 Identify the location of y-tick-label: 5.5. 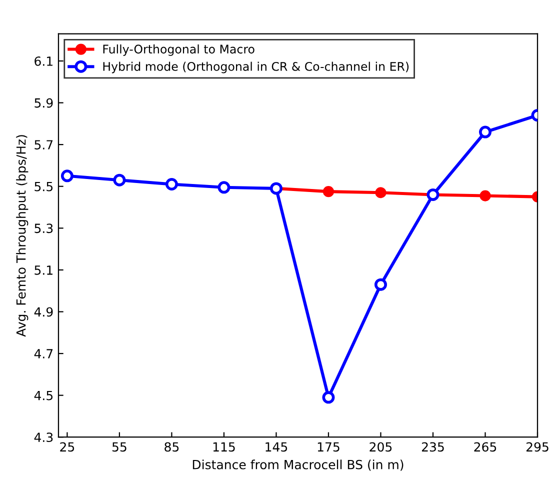
(43, 187).